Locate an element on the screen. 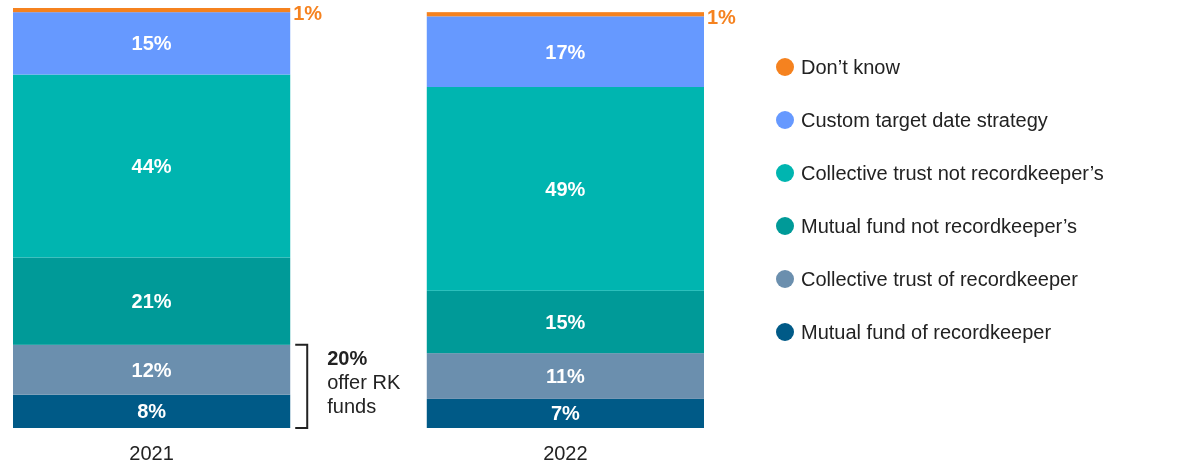 This screenshot has height=469, width=1184. data-label: 17% is located at coordinates (565, 51).